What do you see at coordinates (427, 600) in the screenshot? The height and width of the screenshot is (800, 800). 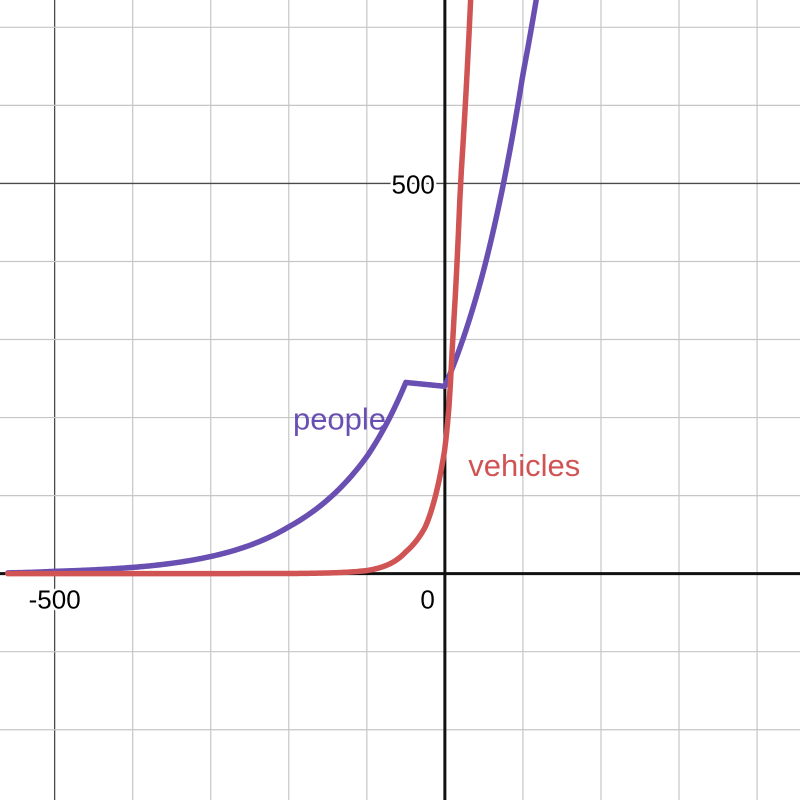 I see `x-tick-label: 0` at bounding box center [427, 600].